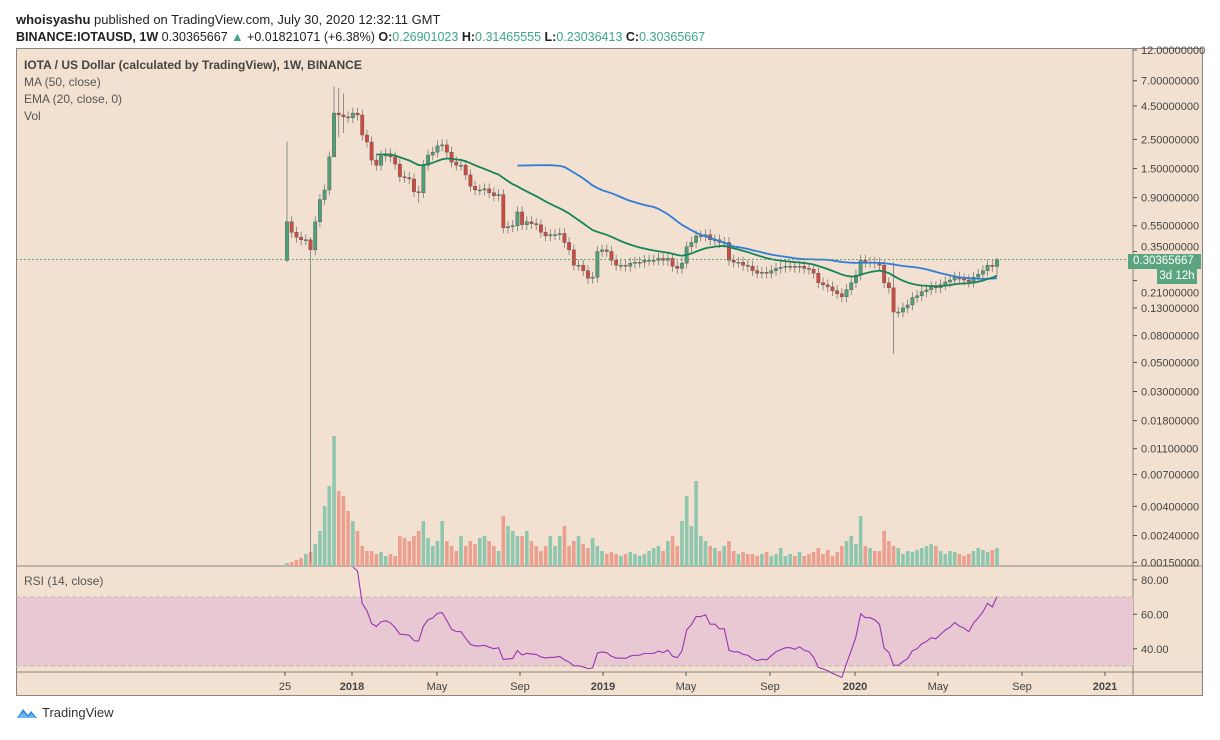  I want to click on close-label: C:, so click(632, 37).